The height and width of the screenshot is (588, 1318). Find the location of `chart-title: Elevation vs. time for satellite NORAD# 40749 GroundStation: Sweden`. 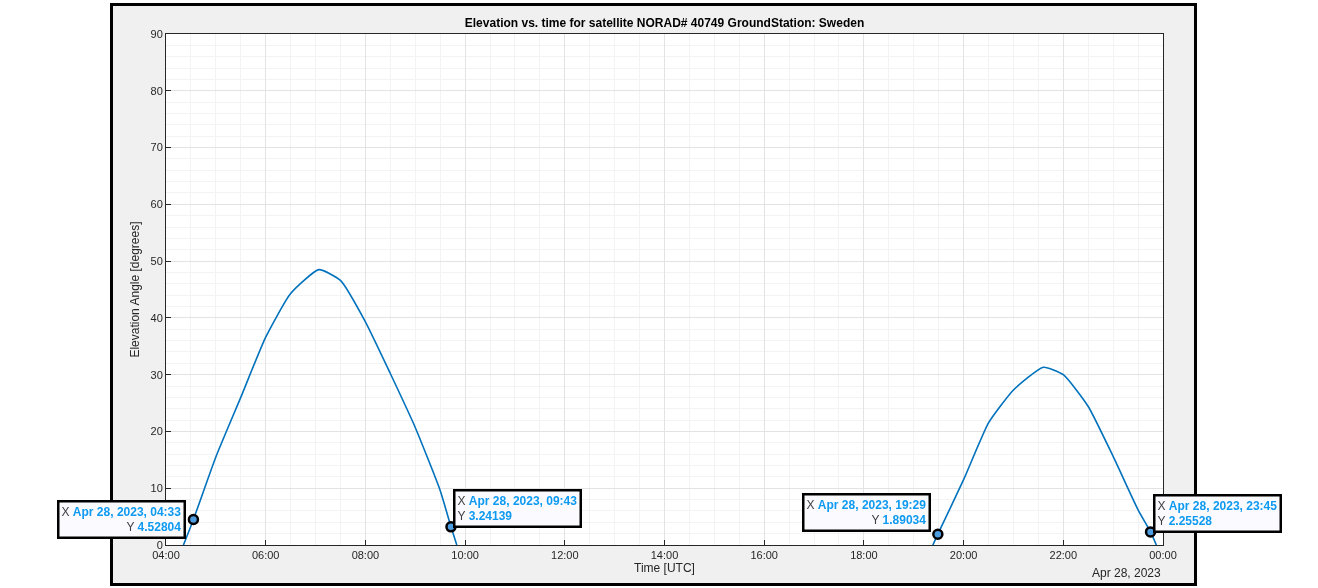

chart-title: Elevation vs. time for satellite NORAD# 40749 GroundStation: Sweden is located at coordinates (664, 23).